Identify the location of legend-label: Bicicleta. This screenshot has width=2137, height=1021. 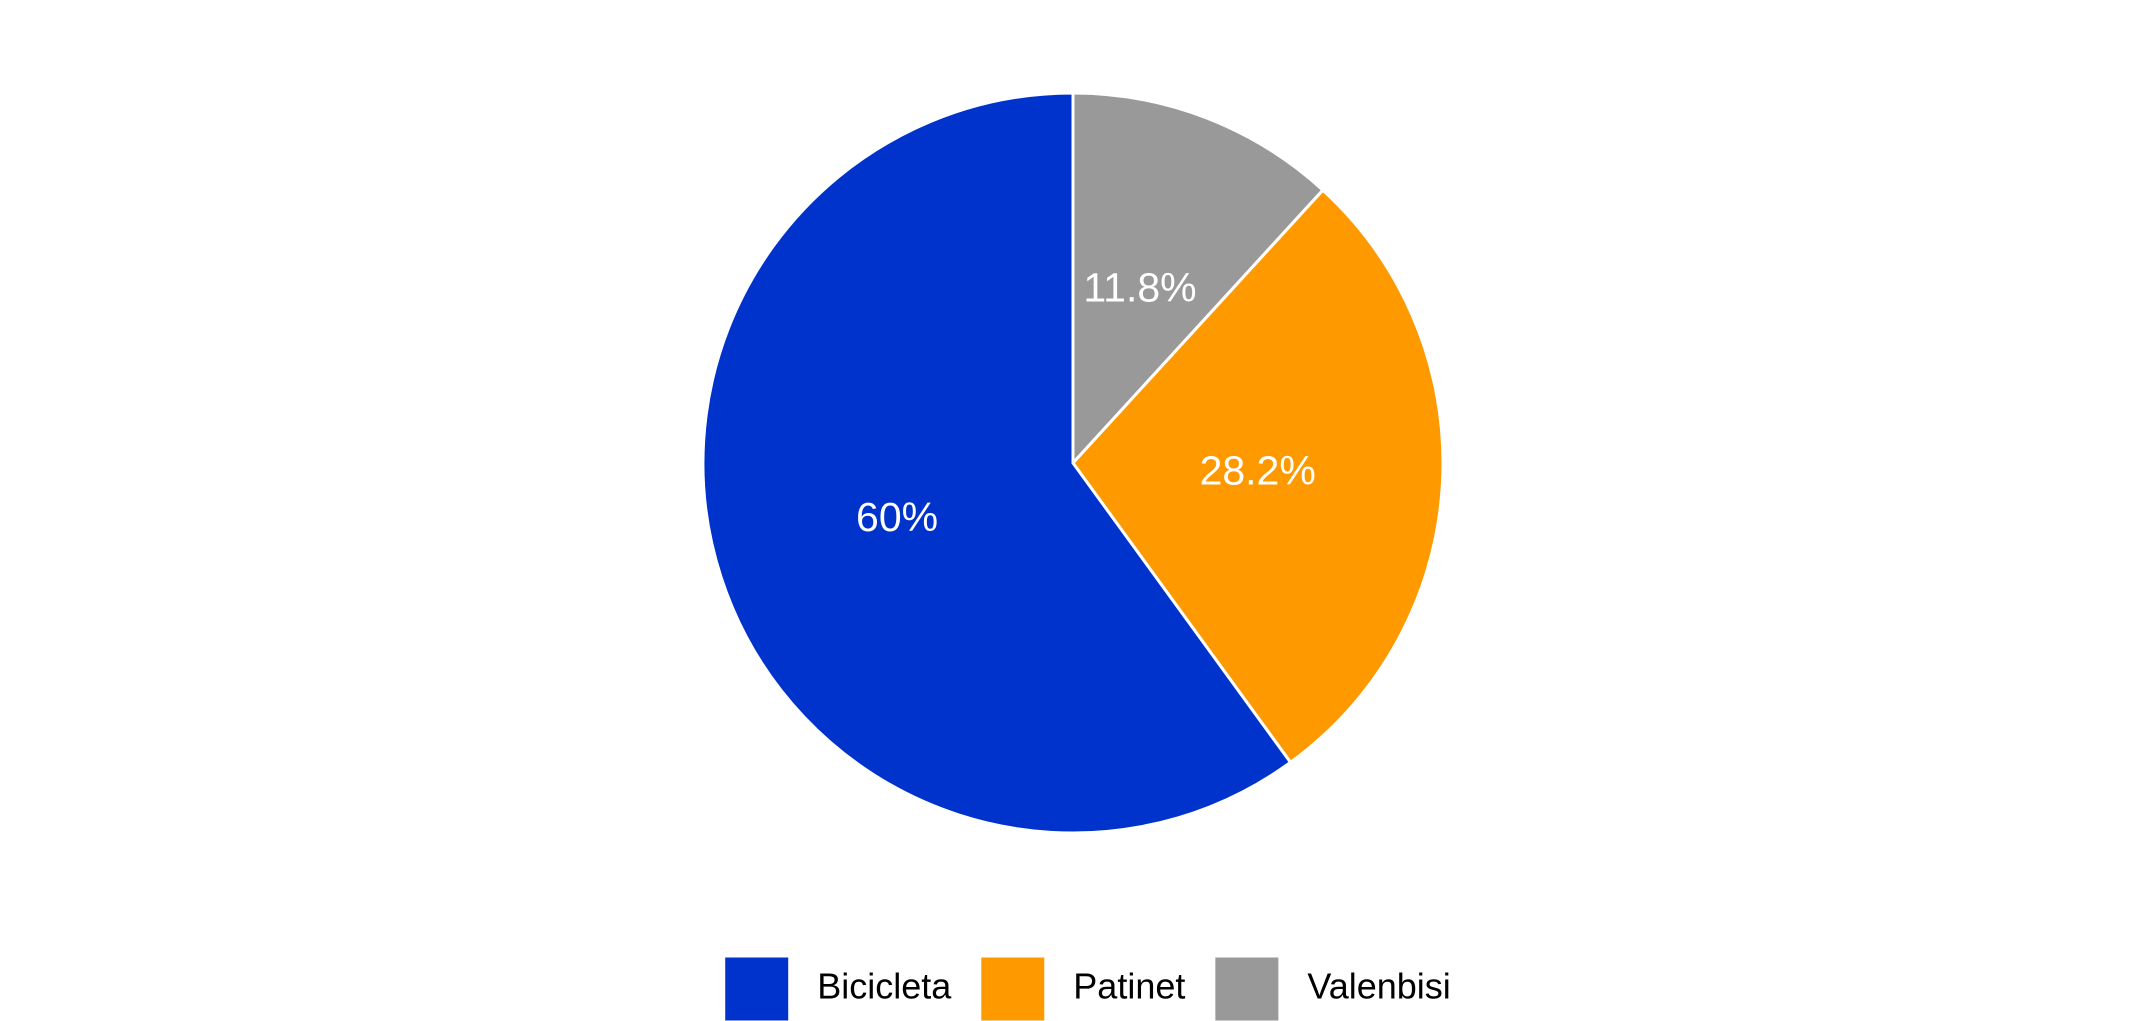
(884, 986).